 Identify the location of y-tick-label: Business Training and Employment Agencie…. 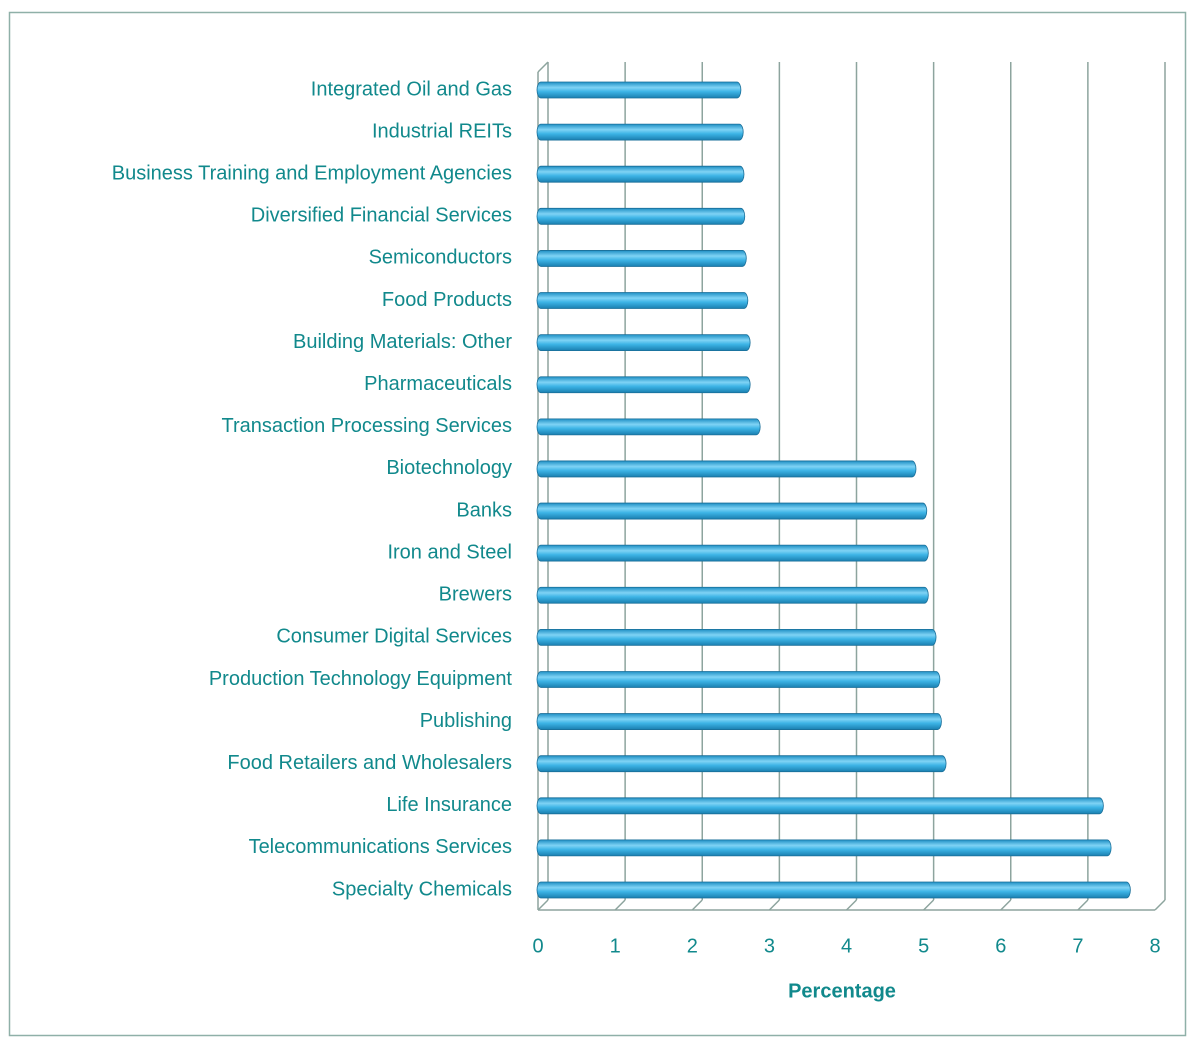
(312, 173).